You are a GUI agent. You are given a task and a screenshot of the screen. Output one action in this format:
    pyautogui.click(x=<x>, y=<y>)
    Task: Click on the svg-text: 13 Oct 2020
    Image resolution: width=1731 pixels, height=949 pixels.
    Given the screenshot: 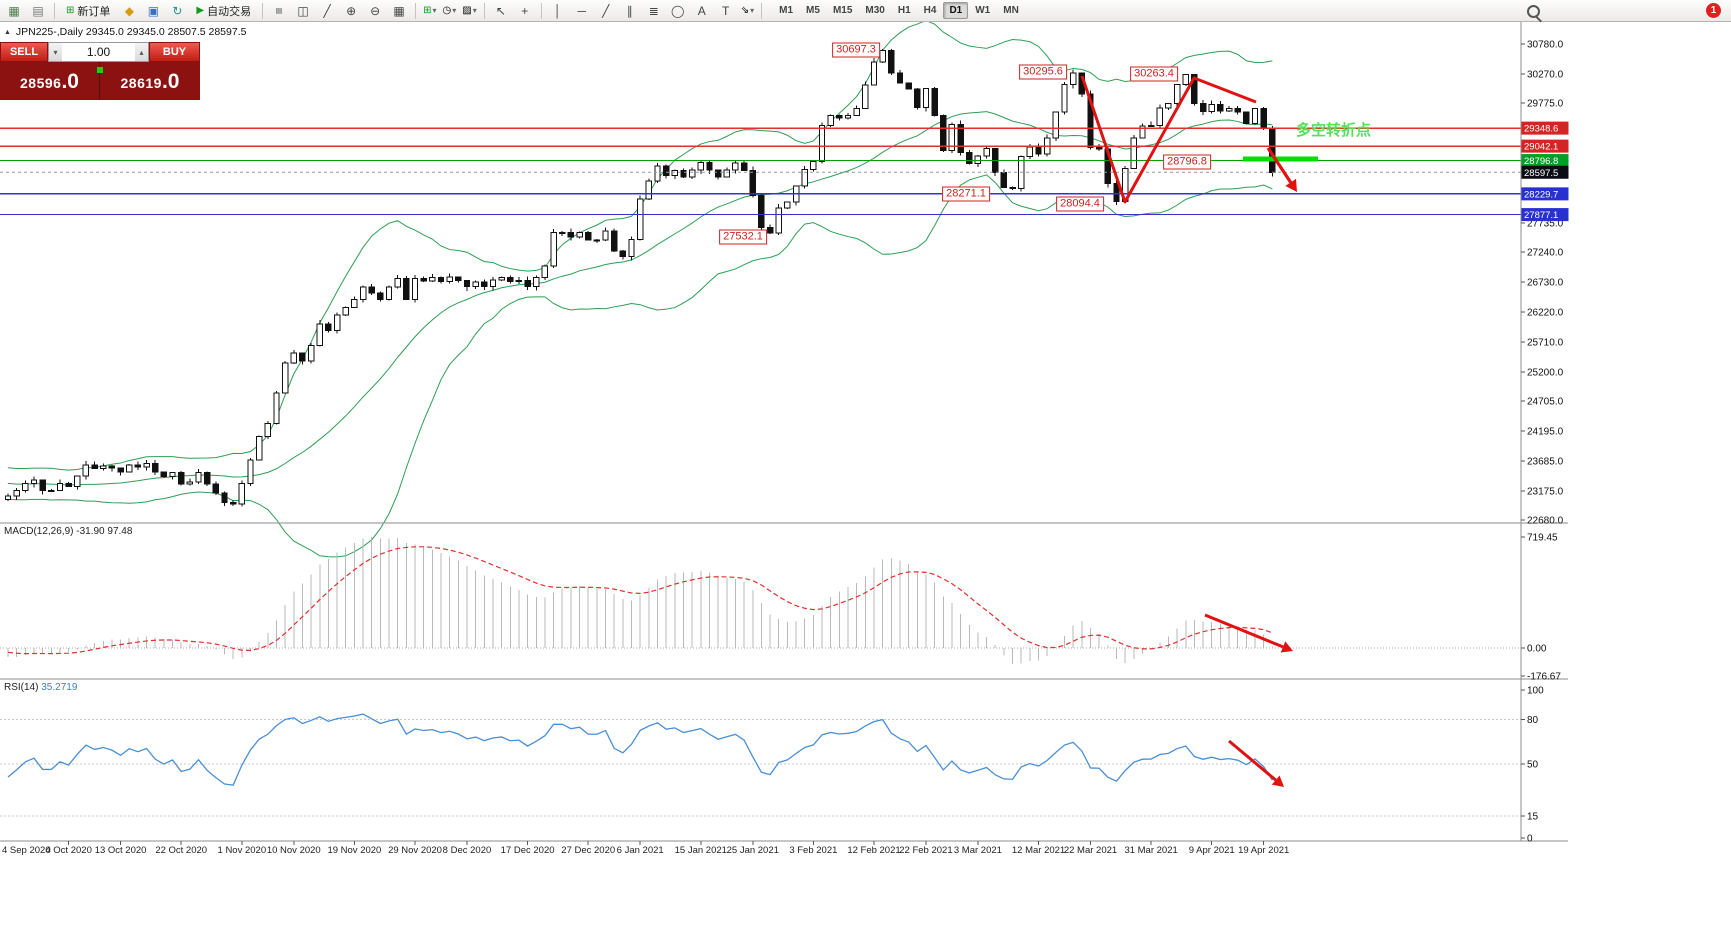 What is the action you would take?
    pyautogui.click(x=121, y=850)
    